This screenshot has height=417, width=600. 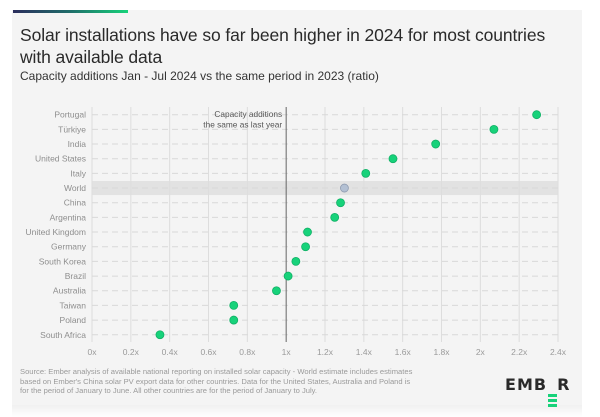 What do you see at coordinates (68, 217) in the screenshot?
I see `y-category-label: Argentina` at bounding box center [68, 217].